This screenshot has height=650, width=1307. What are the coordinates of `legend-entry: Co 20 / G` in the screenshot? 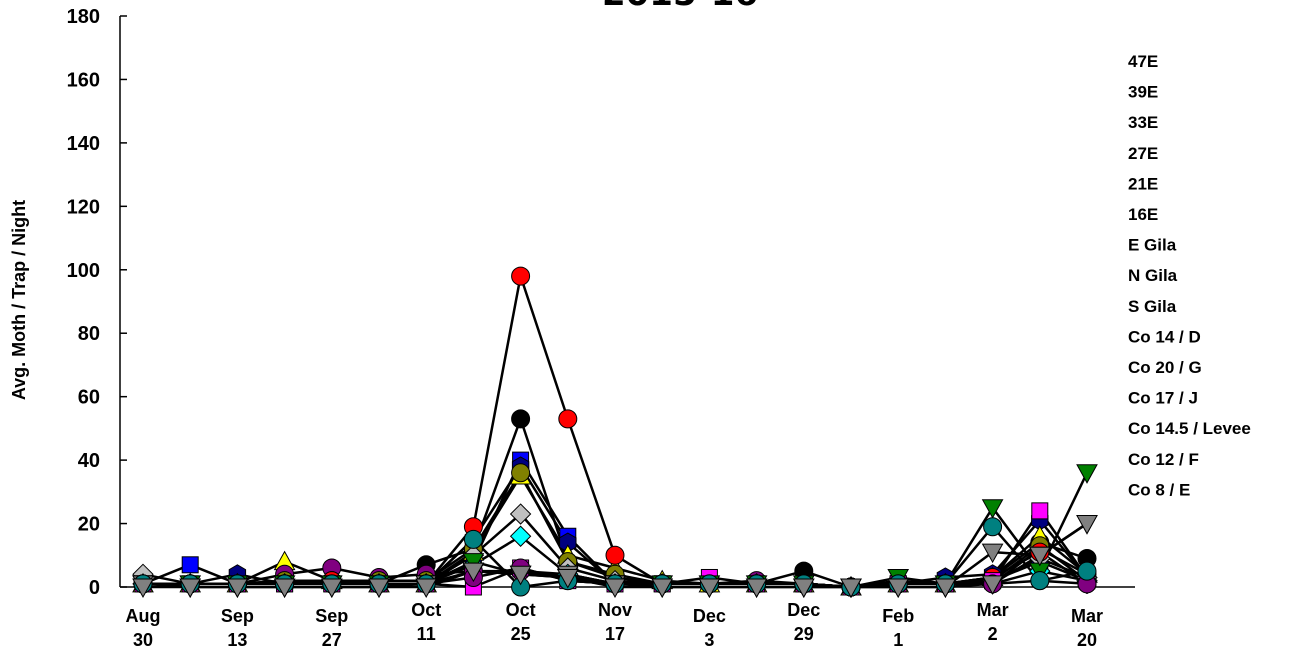 It's located at (1165, 367).